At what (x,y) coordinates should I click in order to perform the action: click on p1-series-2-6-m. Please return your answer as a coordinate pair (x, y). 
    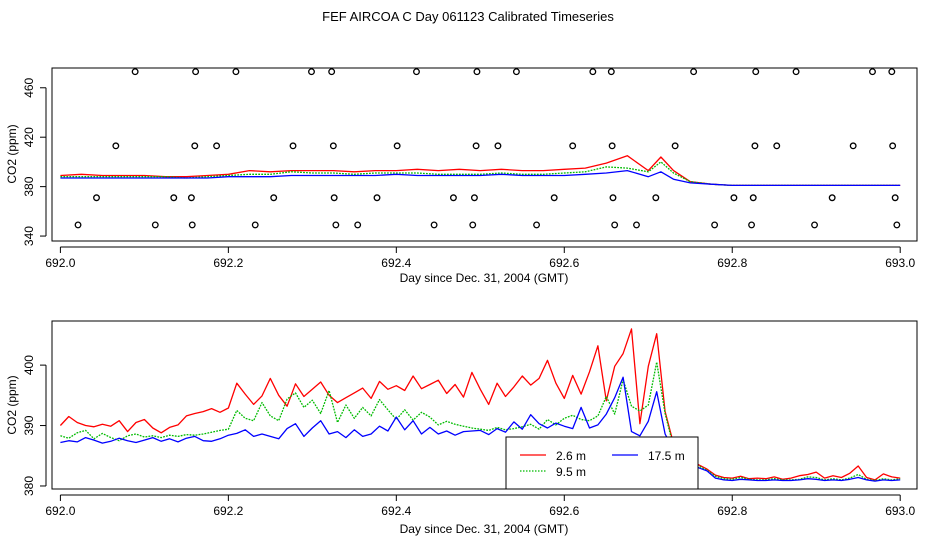
    Looking at the image, I should click on (480, 171).